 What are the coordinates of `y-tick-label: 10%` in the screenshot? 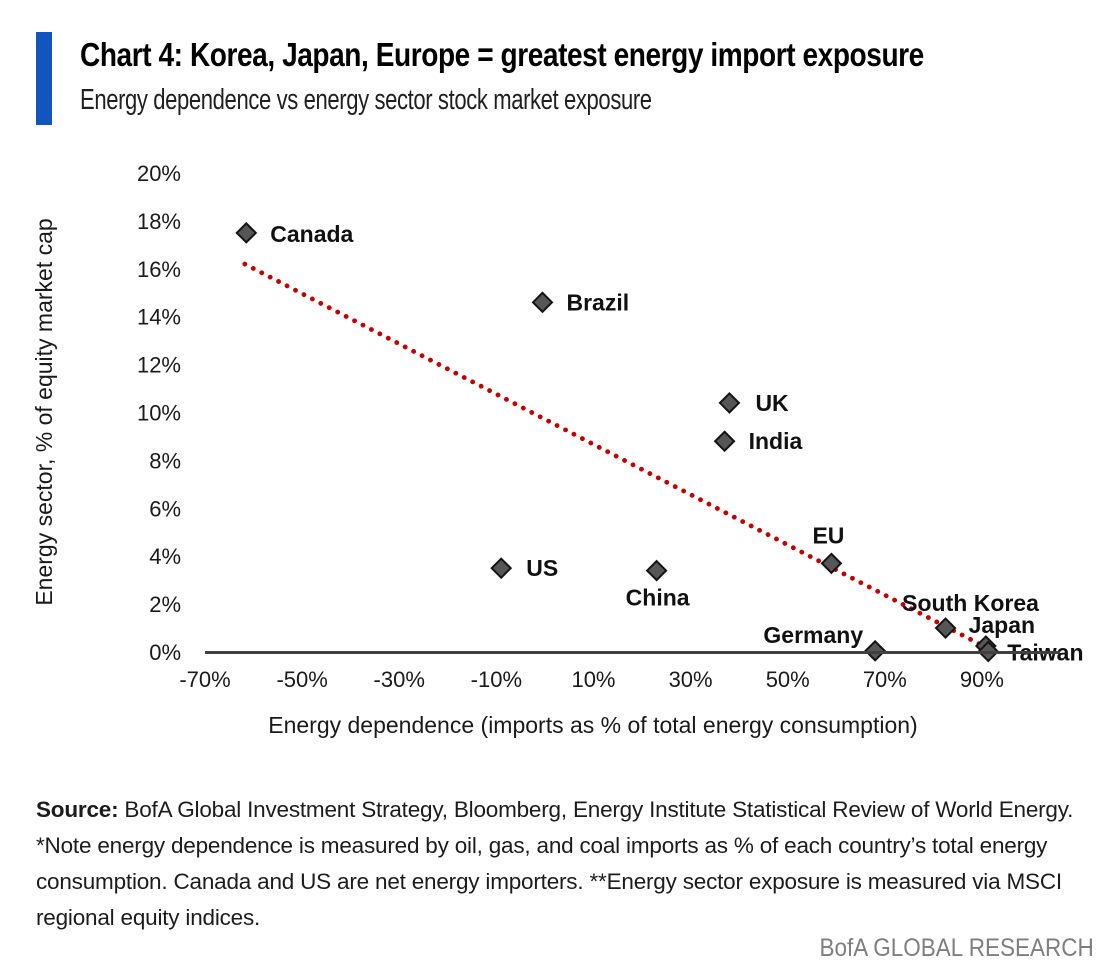 It's located at (159, 413).